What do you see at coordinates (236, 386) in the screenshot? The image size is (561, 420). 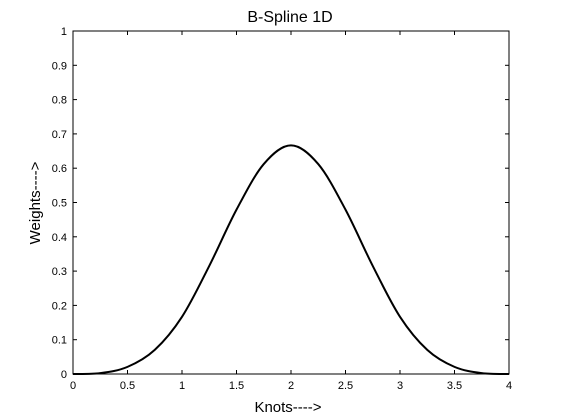 I see `x-tick-label: 1.5` at bounding box center [236, 386].